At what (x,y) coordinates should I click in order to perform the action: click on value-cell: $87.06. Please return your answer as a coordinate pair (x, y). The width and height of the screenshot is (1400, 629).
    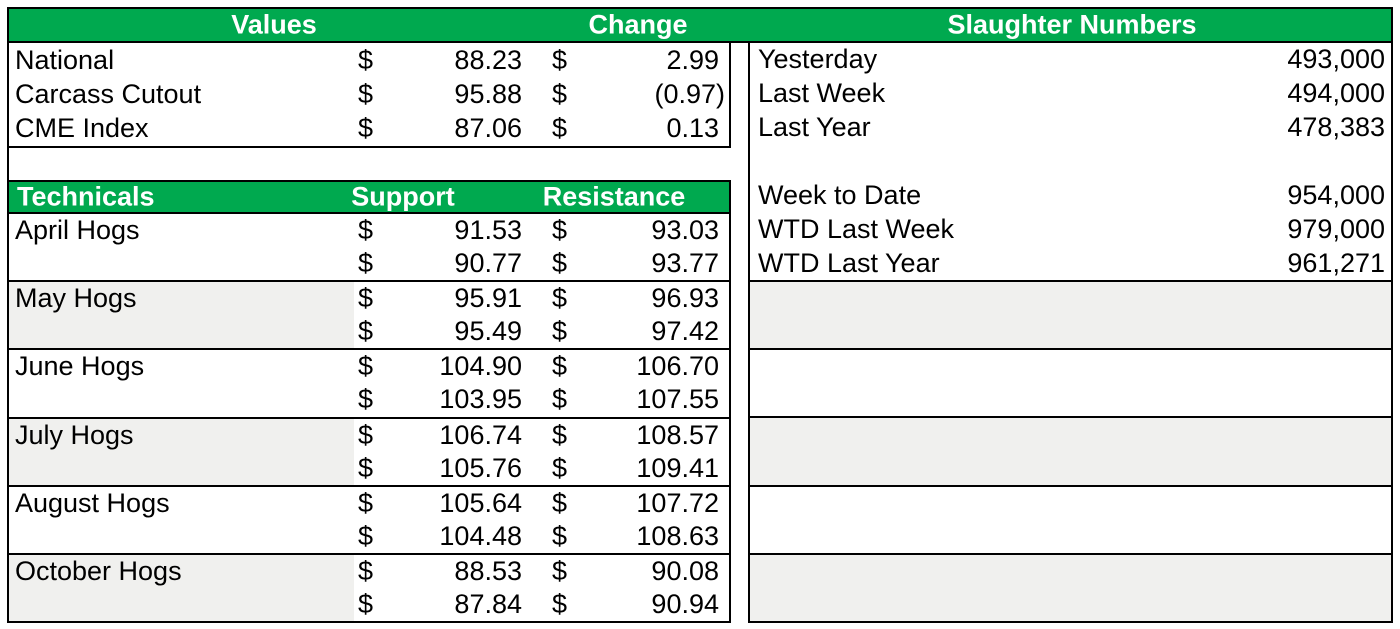
    Looking at the image, I should click on (443, 129).